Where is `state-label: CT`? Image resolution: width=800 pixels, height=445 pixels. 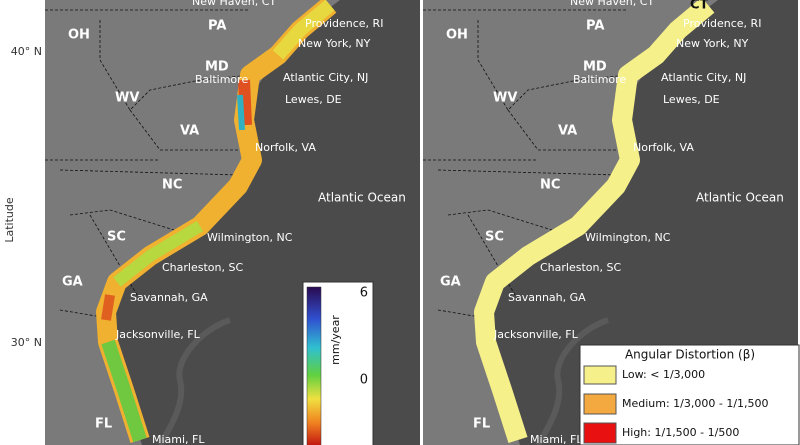
state-label: CT is located at coordinates (699, 6).